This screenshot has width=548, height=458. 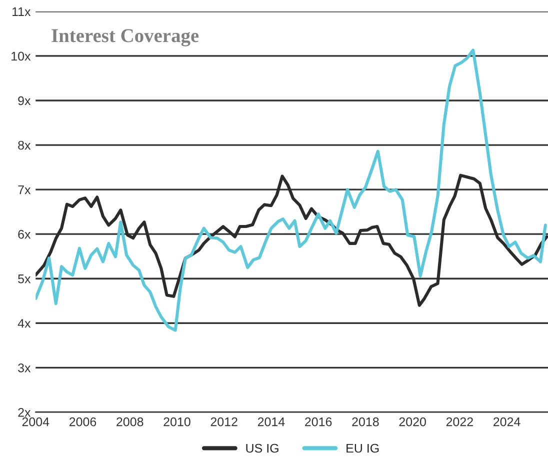 What do you see at coordinates (262, 448) in the screenshot?
I see `legend-label: US IG` at bounding box center [262, 448].